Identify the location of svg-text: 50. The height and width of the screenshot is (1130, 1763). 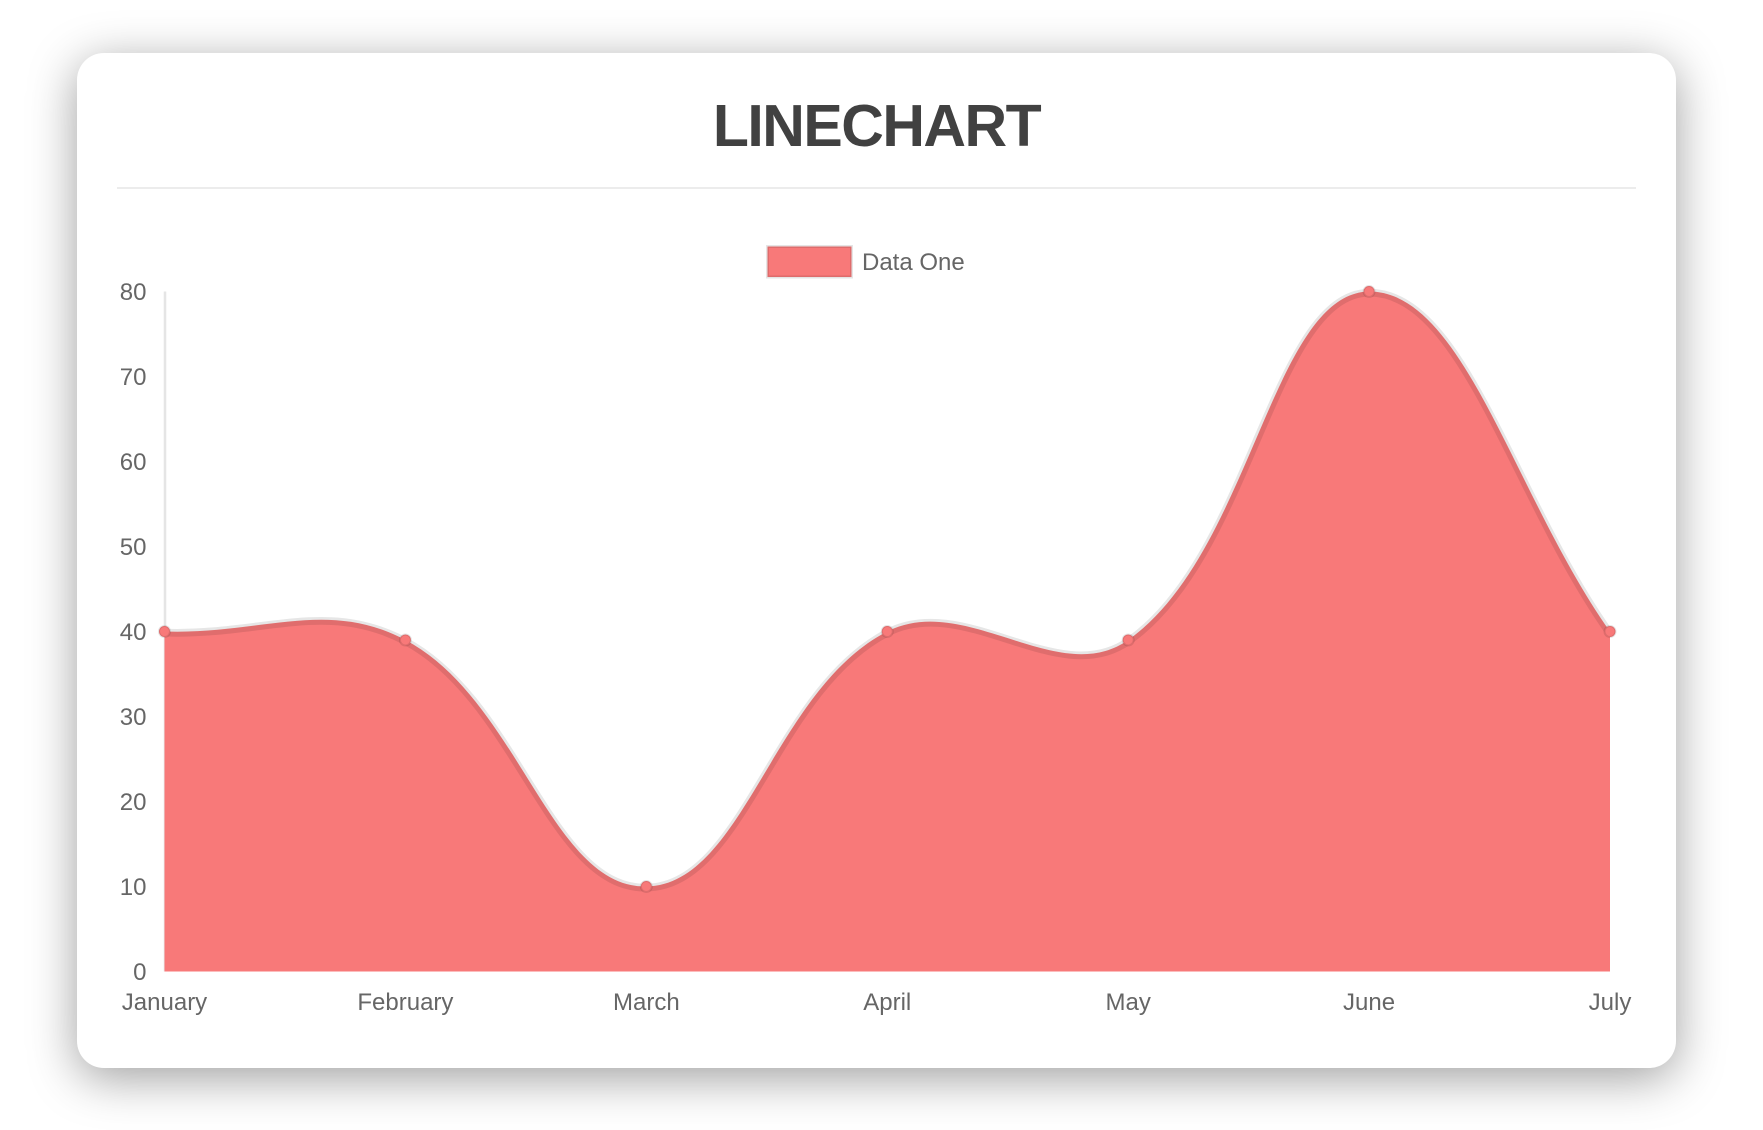
(133, 547).